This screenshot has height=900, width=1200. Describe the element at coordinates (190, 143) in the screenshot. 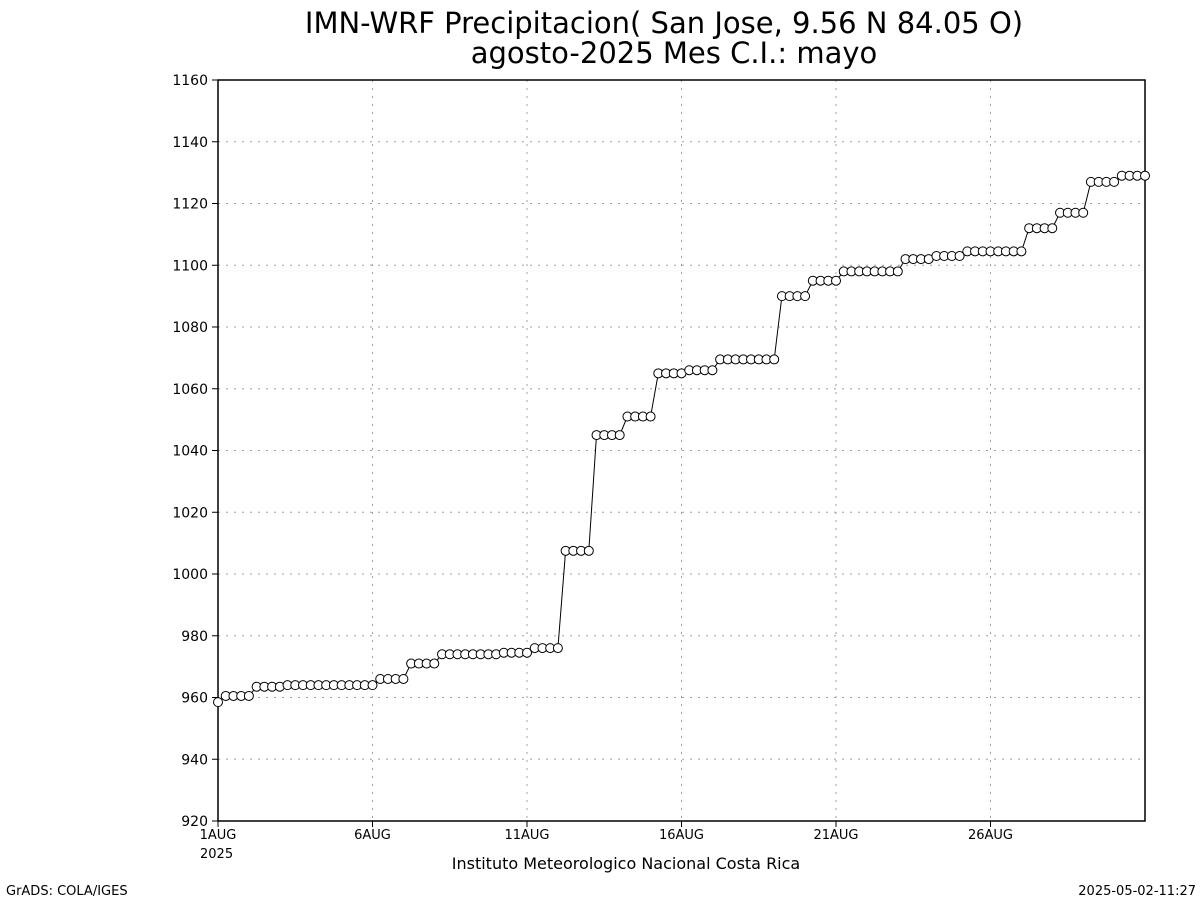

I see `y-tick-label: 1140` at that location.